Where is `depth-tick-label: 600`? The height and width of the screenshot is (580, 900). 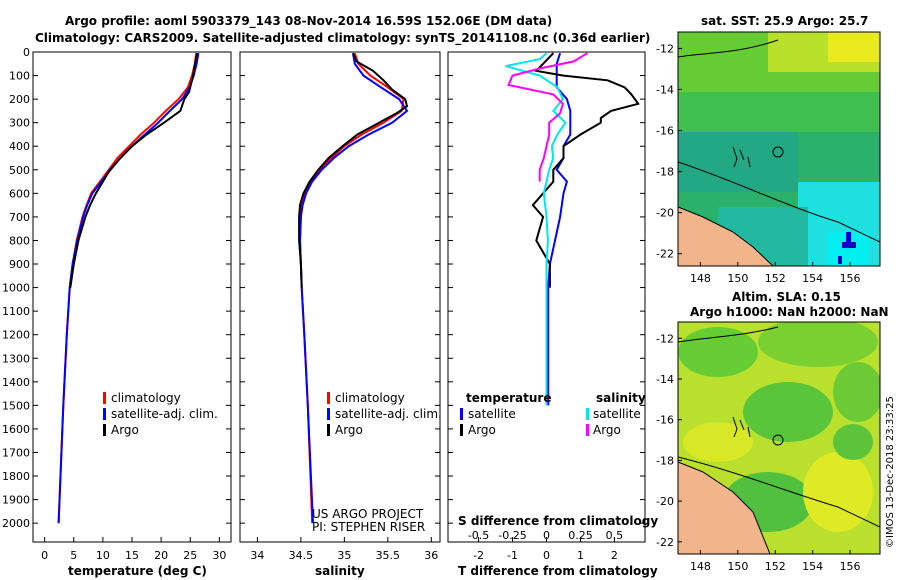 depth-tick-label: 600 is located at coordinates (19, 193).